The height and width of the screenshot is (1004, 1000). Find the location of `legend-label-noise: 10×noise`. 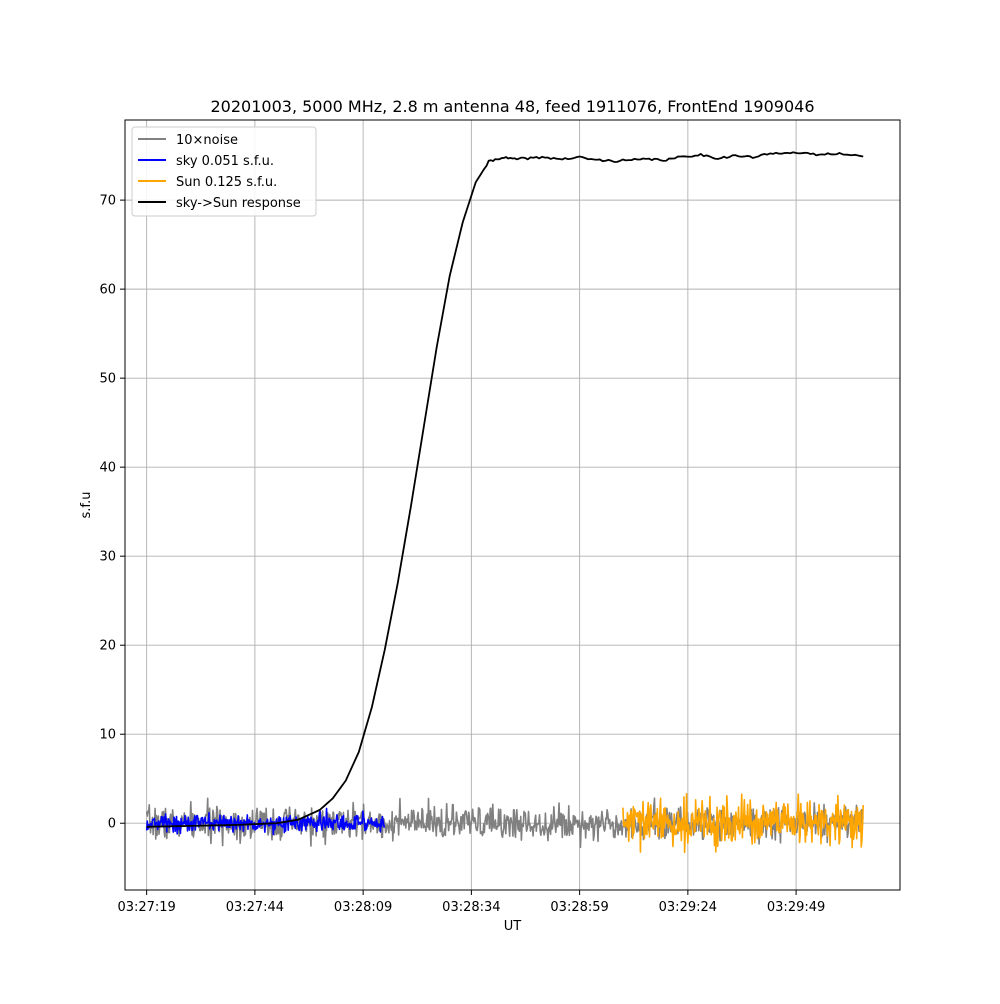

legend-label-noise: 10×noise is located at coordinates (207, 140).